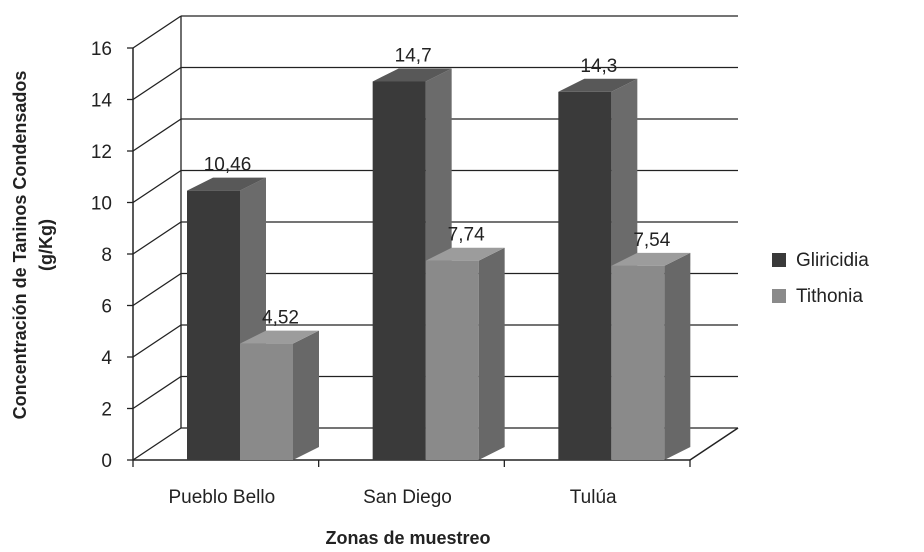 The height and width of the screenshot is (552, 924). I want to click on category-labels: Pueblo Bello San Diego Tulúa, so click(392, 497).